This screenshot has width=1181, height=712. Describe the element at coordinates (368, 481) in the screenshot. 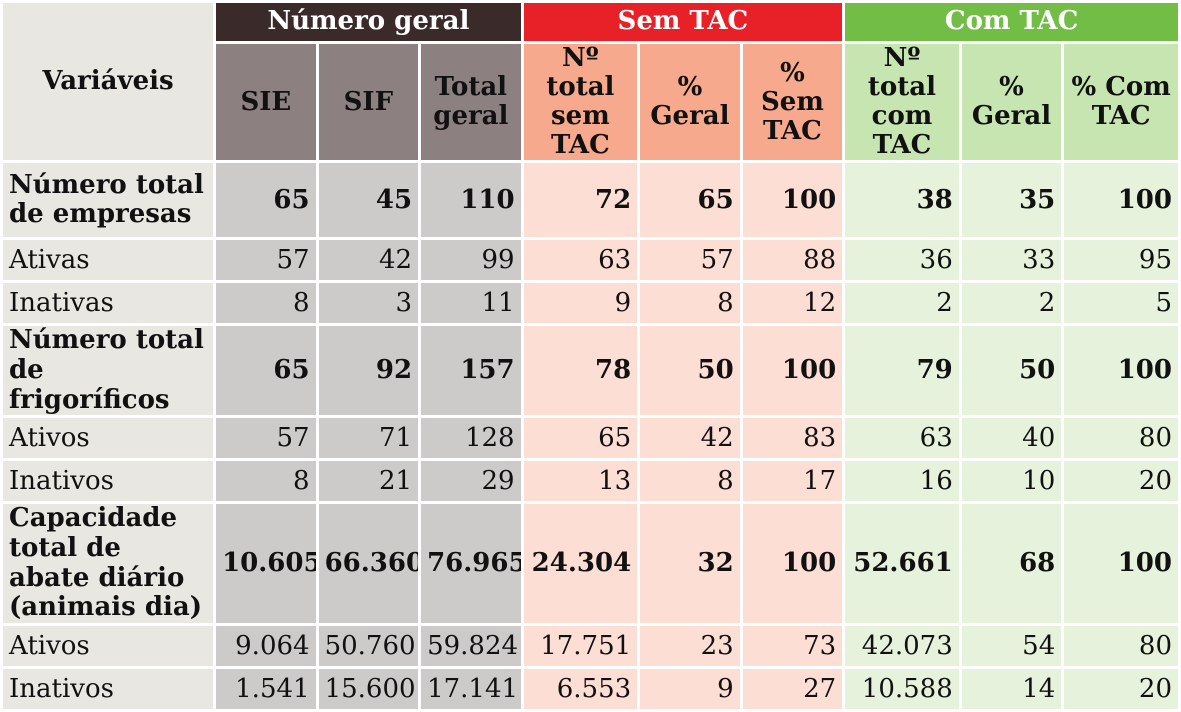

I see `table-cell: 21` at that location.